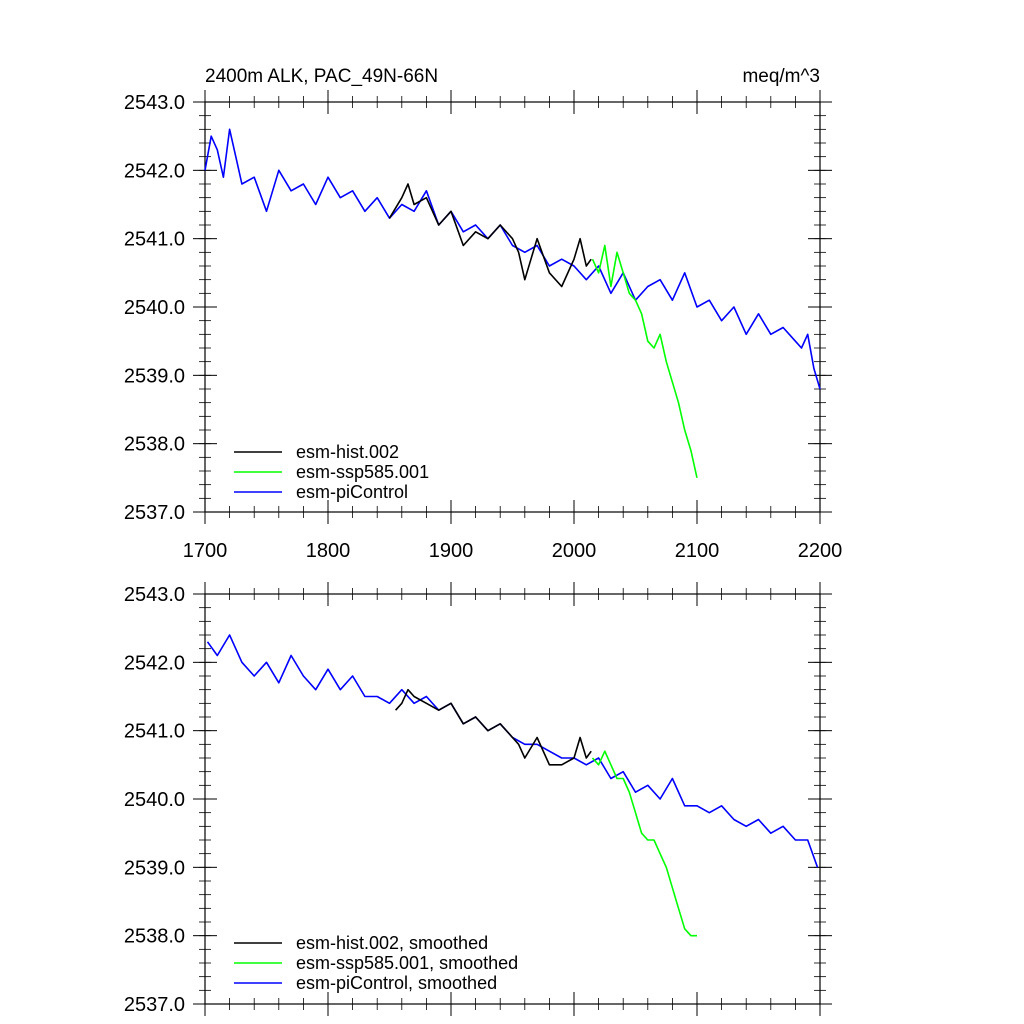  Describe the element at coordinates (347, 452) in the screenshot. I see `legend-label: esm-hist.002` at that location.